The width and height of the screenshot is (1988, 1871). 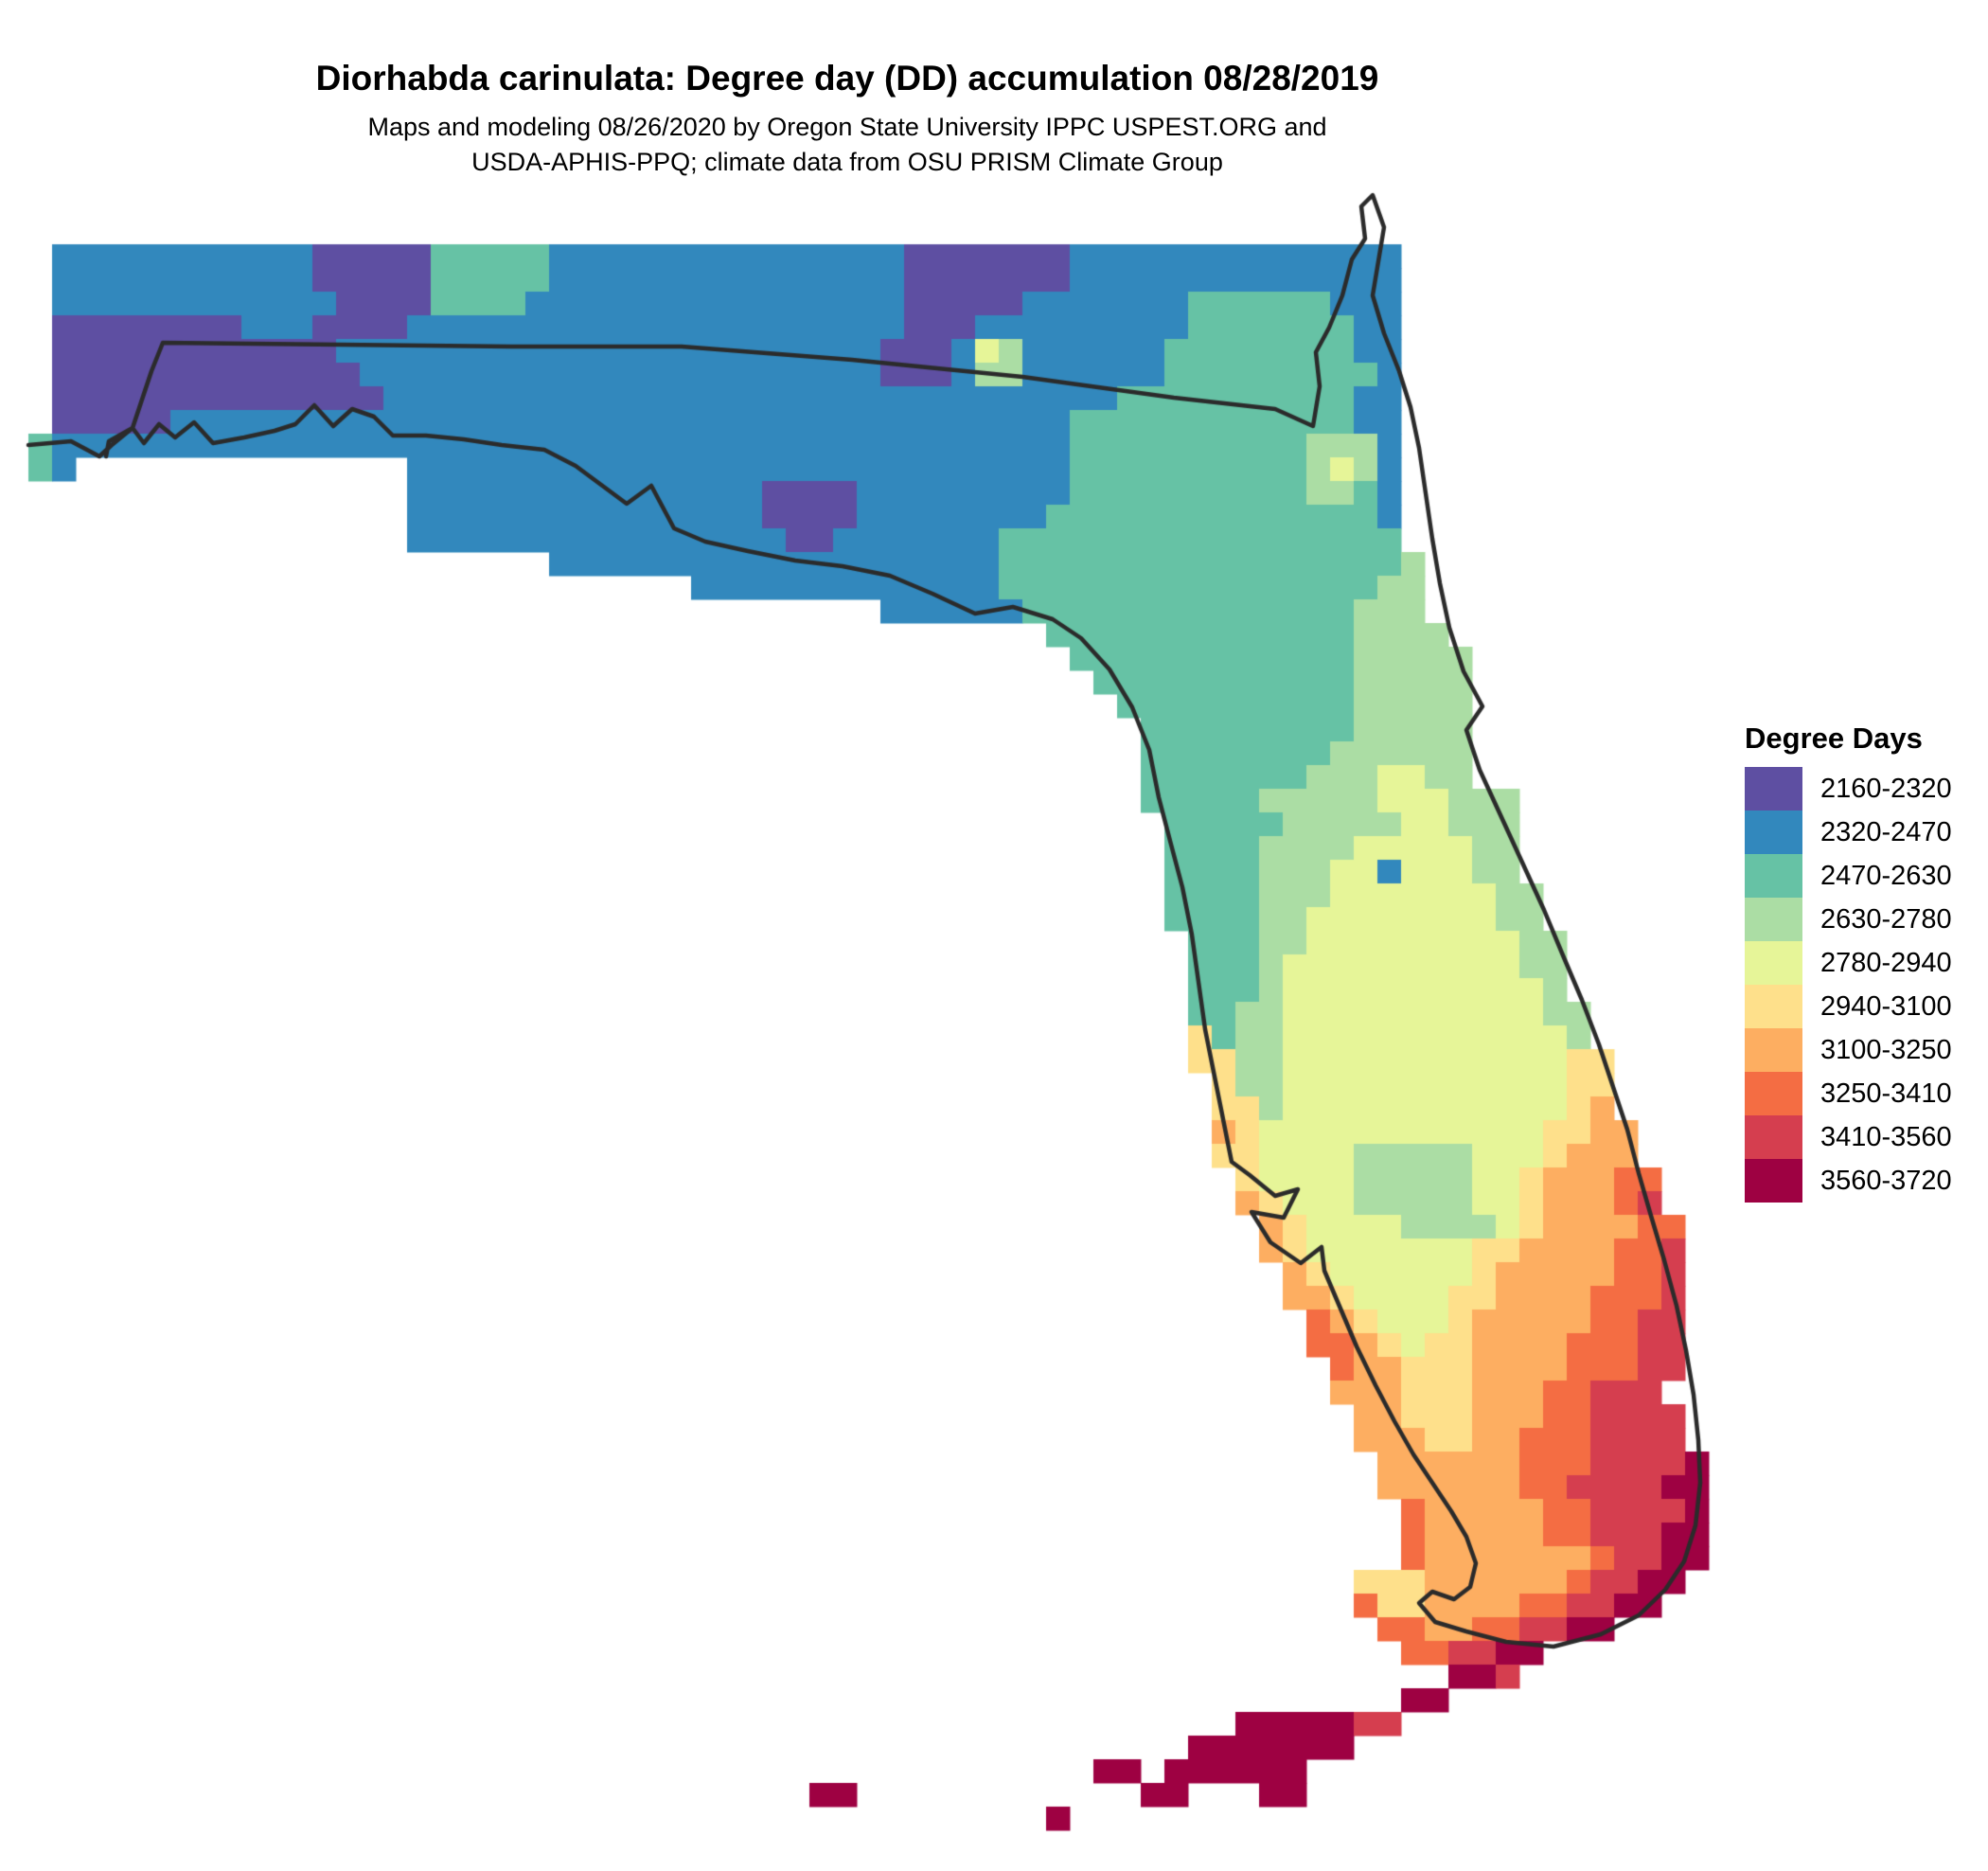 I want to click on legend-entry: 2780-2940, so click(x=1848, y=963).